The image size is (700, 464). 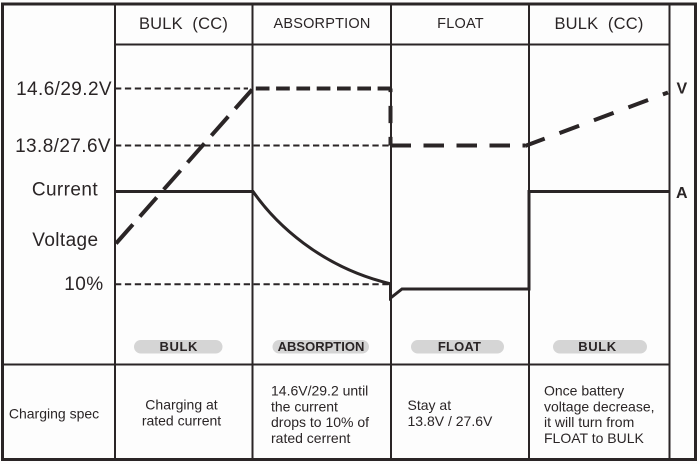 What do you see at coordinates (451, 421) in the screenshot?
I see `svg-text: 13.8V / 27.6V` at bounding box center [451, 421].